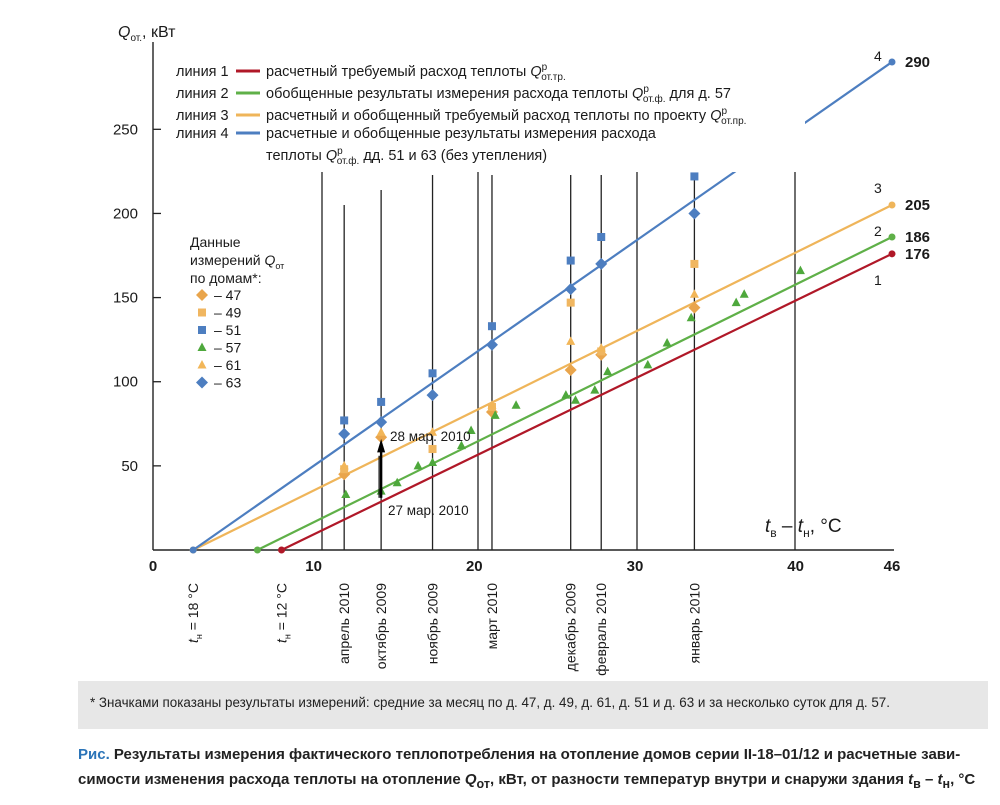  Describe the element at coordinates (801, 526) in the screenshot. I see `x-axis-label-t2: t` at that location.